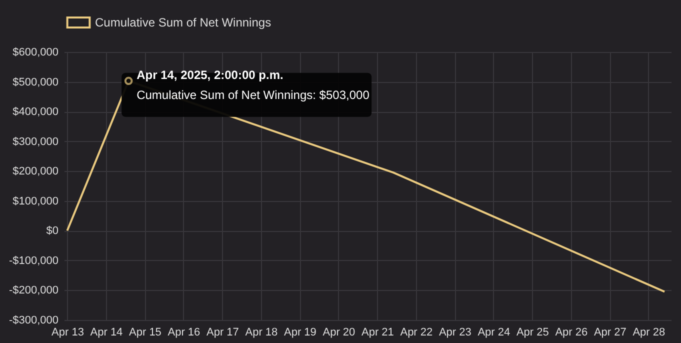 The height and width of the screenshot is (343, 681). Describe the element at coordinates (33, 320) in the screenshot. I see `y-tick-label: -$300,000` at that location.